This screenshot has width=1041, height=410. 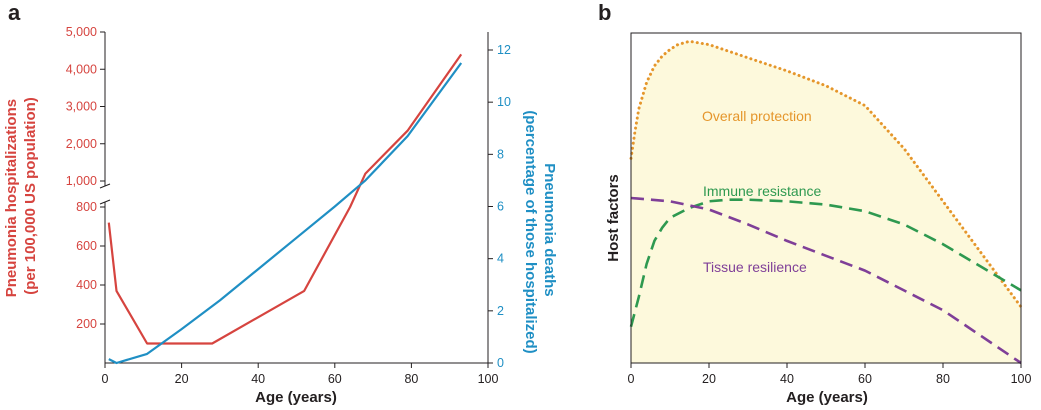 I want to click on panel-b-x-tick-label: 0, so click(x=631, y=379).